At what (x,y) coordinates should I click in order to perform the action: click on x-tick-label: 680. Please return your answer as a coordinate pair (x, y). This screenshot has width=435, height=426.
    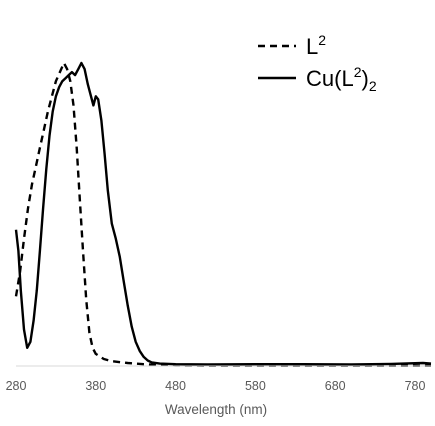
    Looking at the image, I should click on (335, 386).